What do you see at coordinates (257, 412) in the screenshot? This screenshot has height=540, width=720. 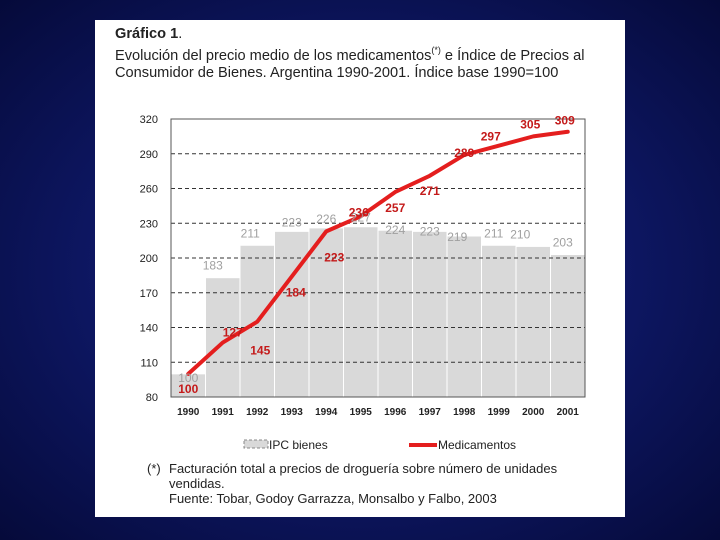 I see `x-tick-label: 1992` at bounding box center [257, 412].